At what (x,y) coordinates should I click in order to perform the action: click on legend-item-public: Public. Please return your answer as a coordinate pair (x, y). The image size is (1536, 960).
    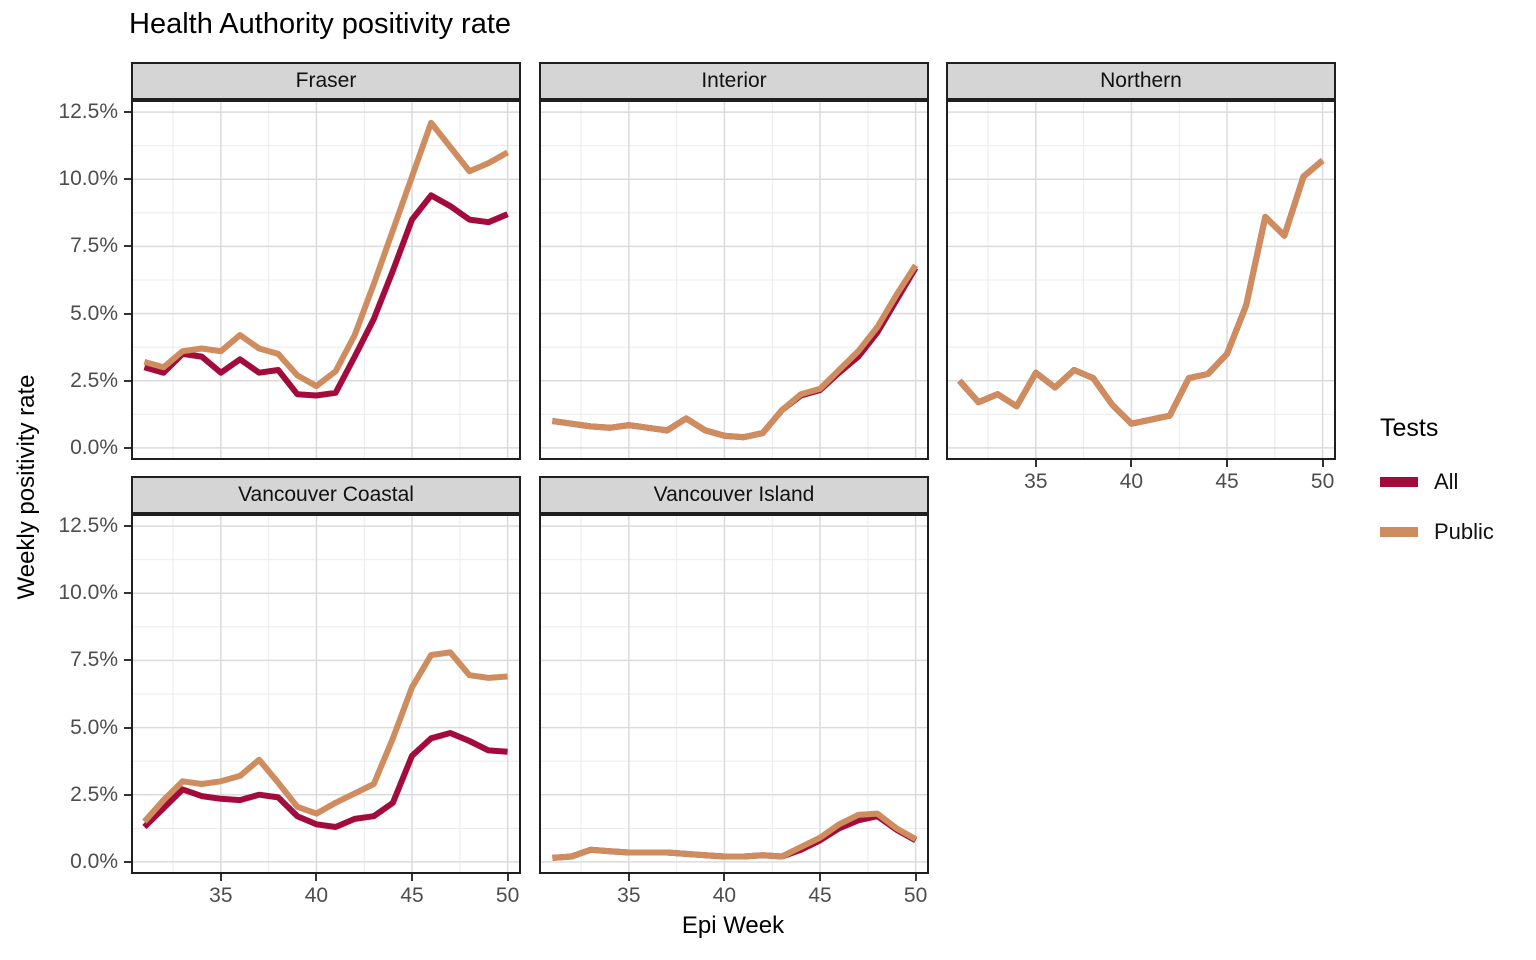
    Looking at the image, I should click on (1455, 532).